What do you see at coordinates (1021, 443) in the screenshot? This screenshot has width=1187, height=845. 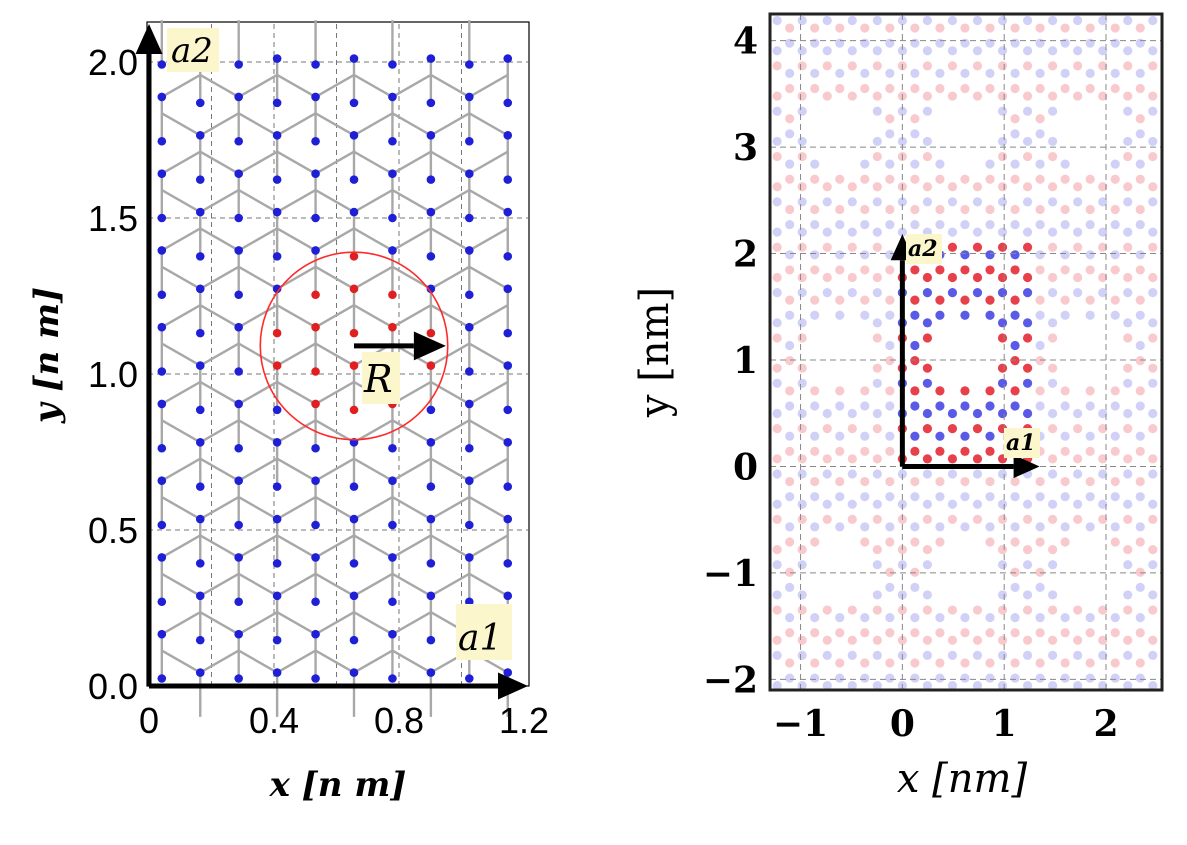 I see `a1-vector-label-right: a1` at bounding box center [1021, 443].